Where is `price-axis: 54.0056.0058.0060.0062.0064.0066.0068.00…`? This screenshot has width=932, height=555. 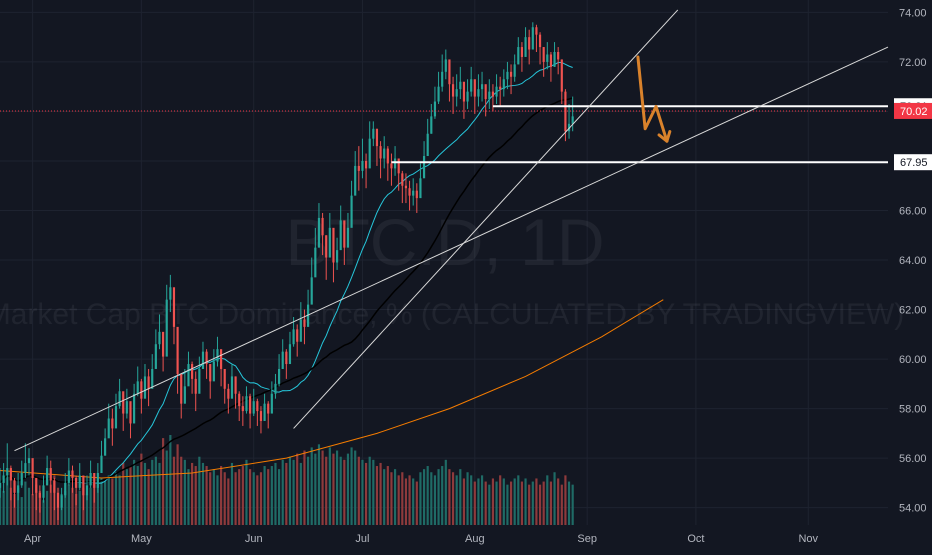 price-axis: 54.0056.0058.0060.0062.0064.0066.0068.00… is located at coordinates (913, 260).